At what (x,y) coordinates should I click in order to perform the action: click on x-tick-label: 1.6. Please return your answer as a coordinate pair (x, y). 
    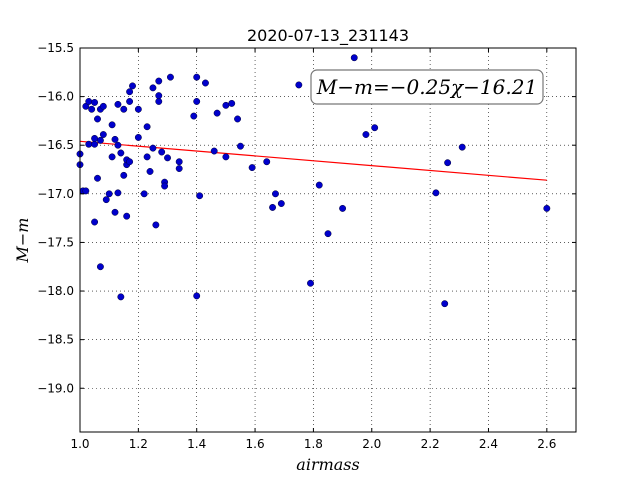
    Looking at the image, I should click on (255, 444).